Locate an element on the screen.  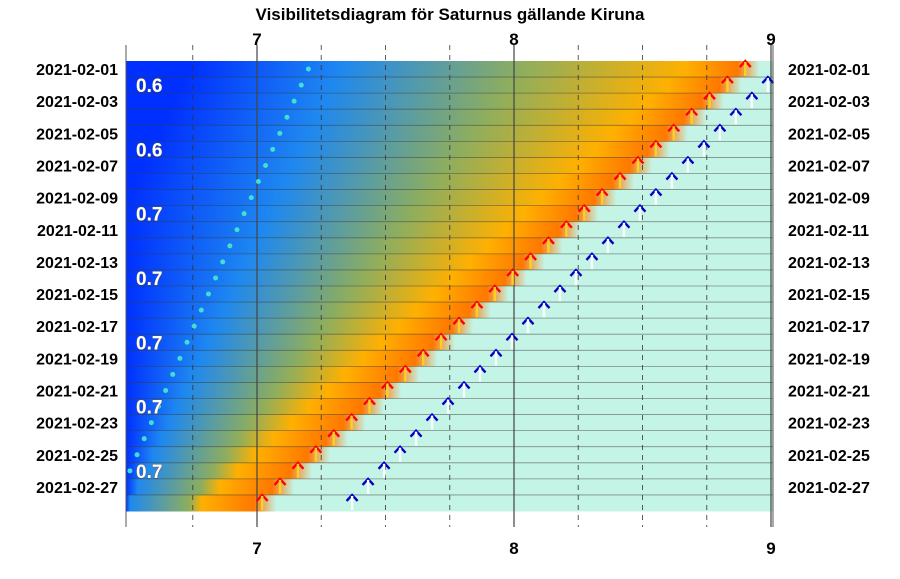
date-label-left: 2021-02-05 is located at coordinates (77, 134).